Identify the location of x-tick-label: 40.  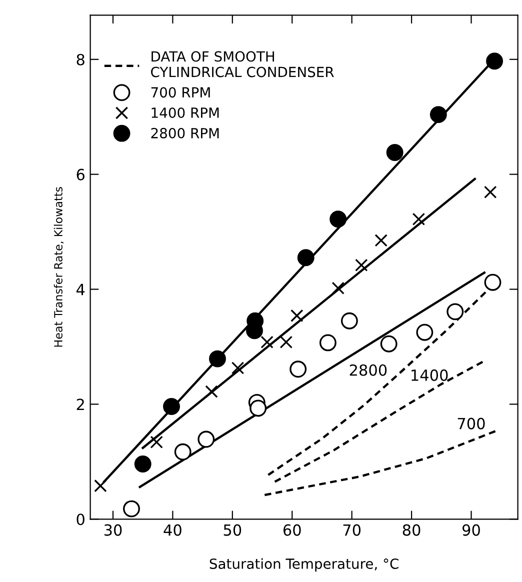
(173, 530).